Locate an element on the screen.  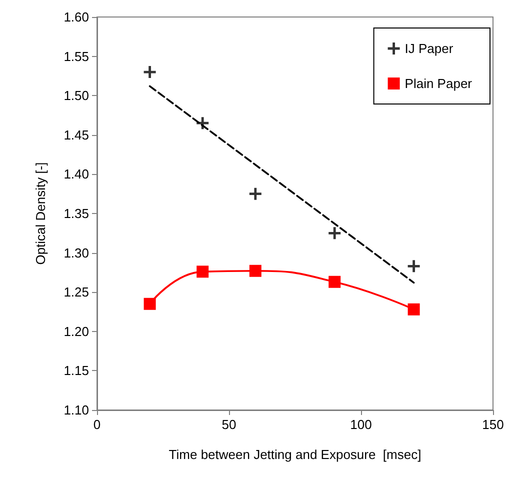
y-tick-label: 1.60 is located at coordinates (76, 17).